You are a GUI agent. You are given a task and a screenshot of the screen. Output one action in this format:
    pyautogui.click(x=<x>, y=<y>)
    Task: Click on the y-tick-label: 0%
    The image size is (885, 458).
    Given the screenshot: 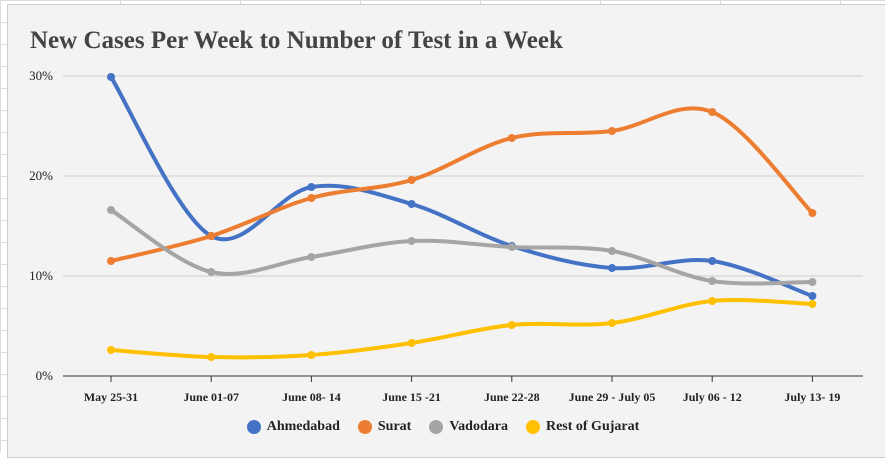 What is the action you would take?
    pyautogui.click(x=45, y=375)
    